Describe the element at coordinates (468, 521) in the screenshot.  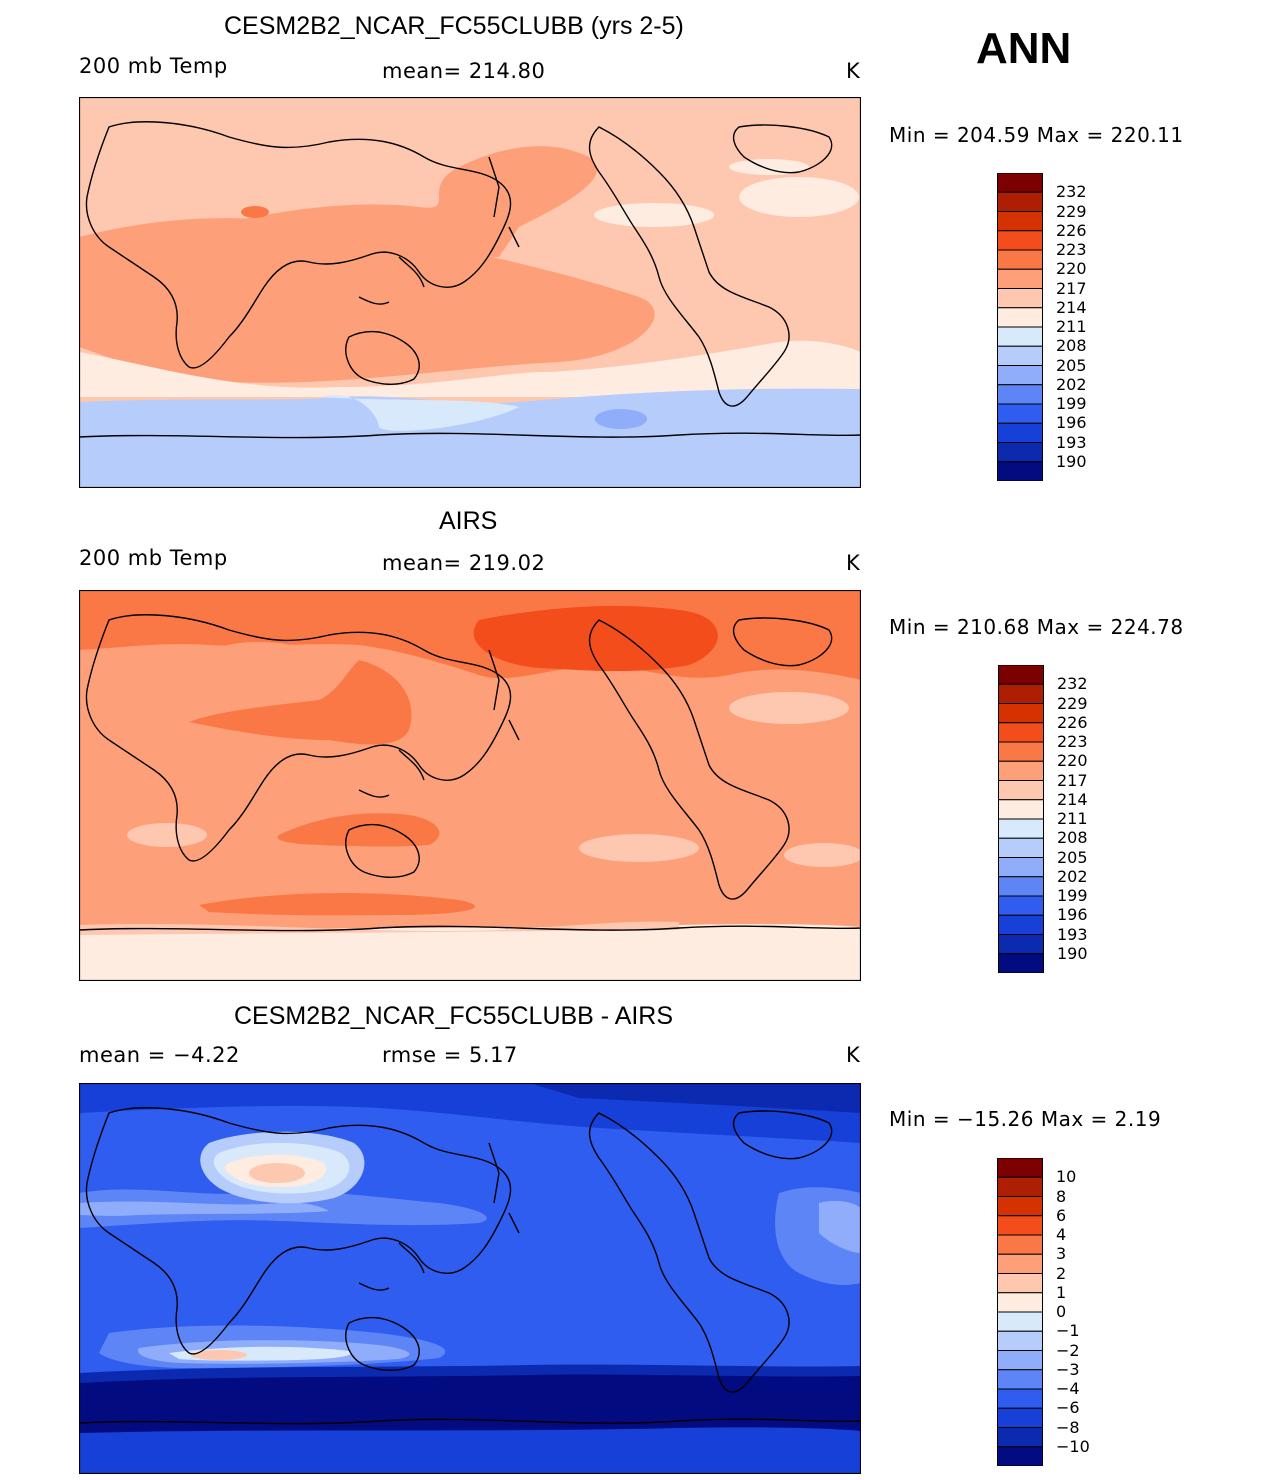
I see `panel2-title: AIRS` at that location.